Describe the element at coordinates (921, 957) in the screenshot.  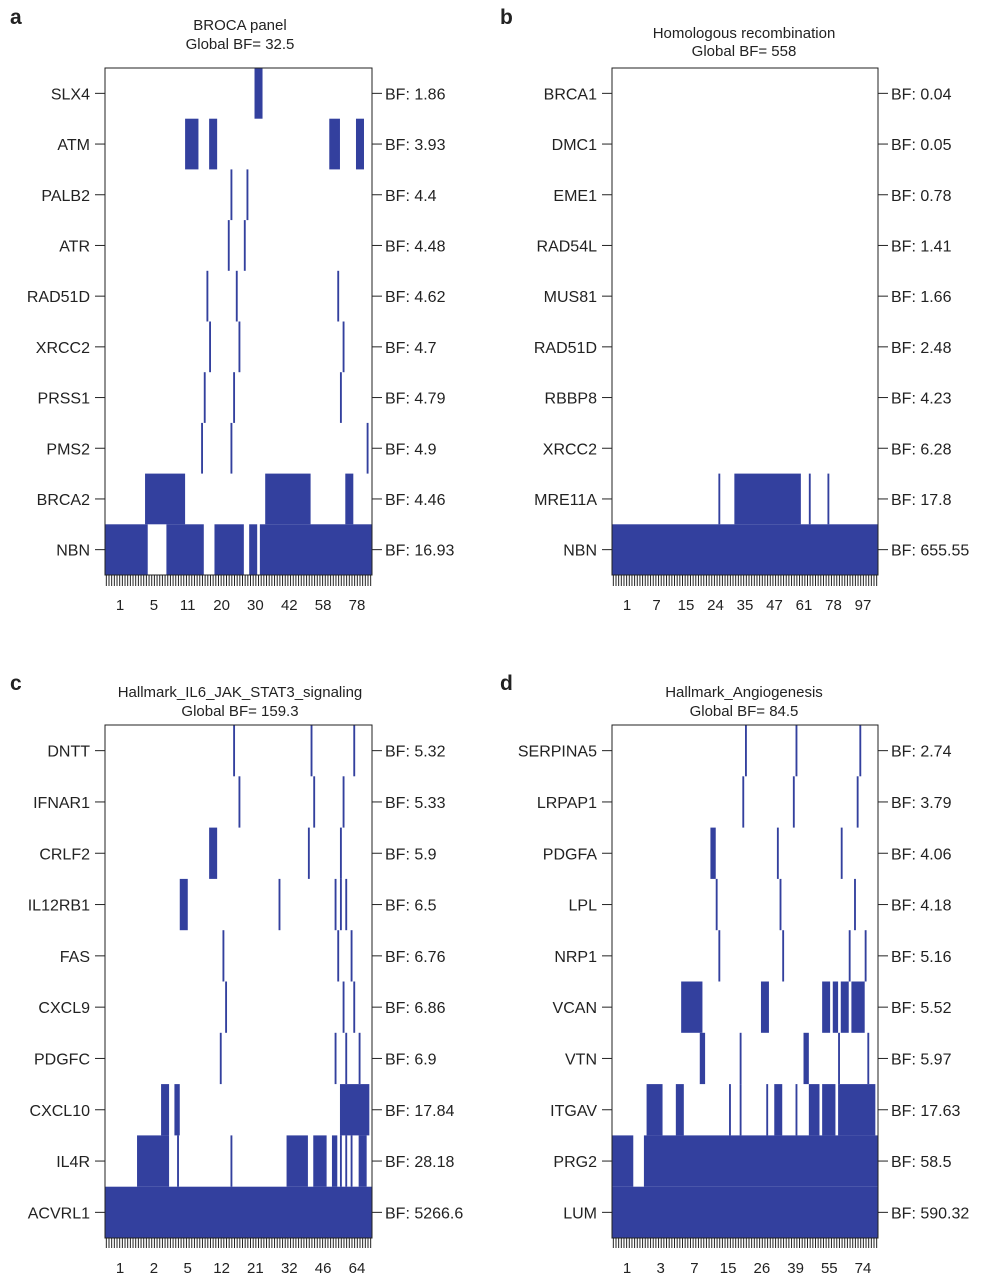
I see `bf-label: BF: 5.16` at that location.